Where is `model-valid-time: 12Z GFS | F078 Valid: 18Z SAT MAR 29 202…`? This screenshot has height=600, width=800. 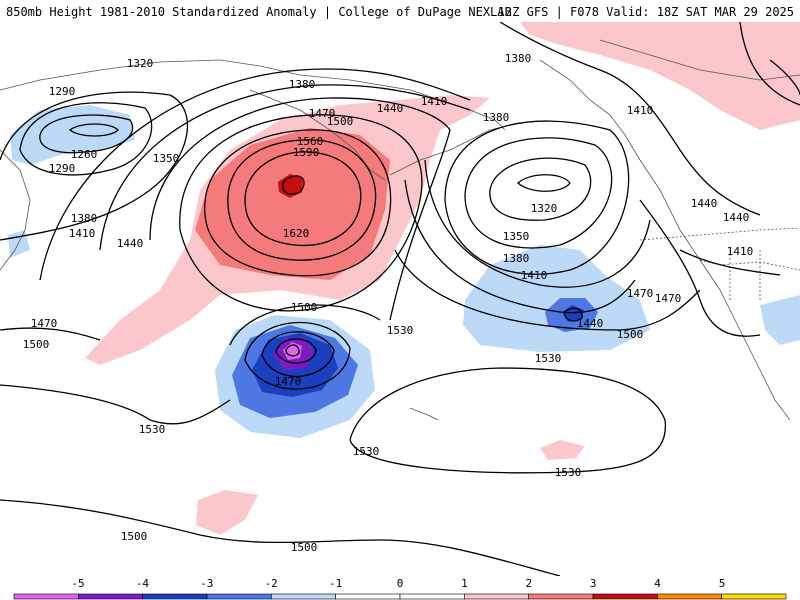
model-valid-time: 12Z GFS | F078 Valid: 18Z SAT MAR 29 202… is located at coordinates (645, 12).